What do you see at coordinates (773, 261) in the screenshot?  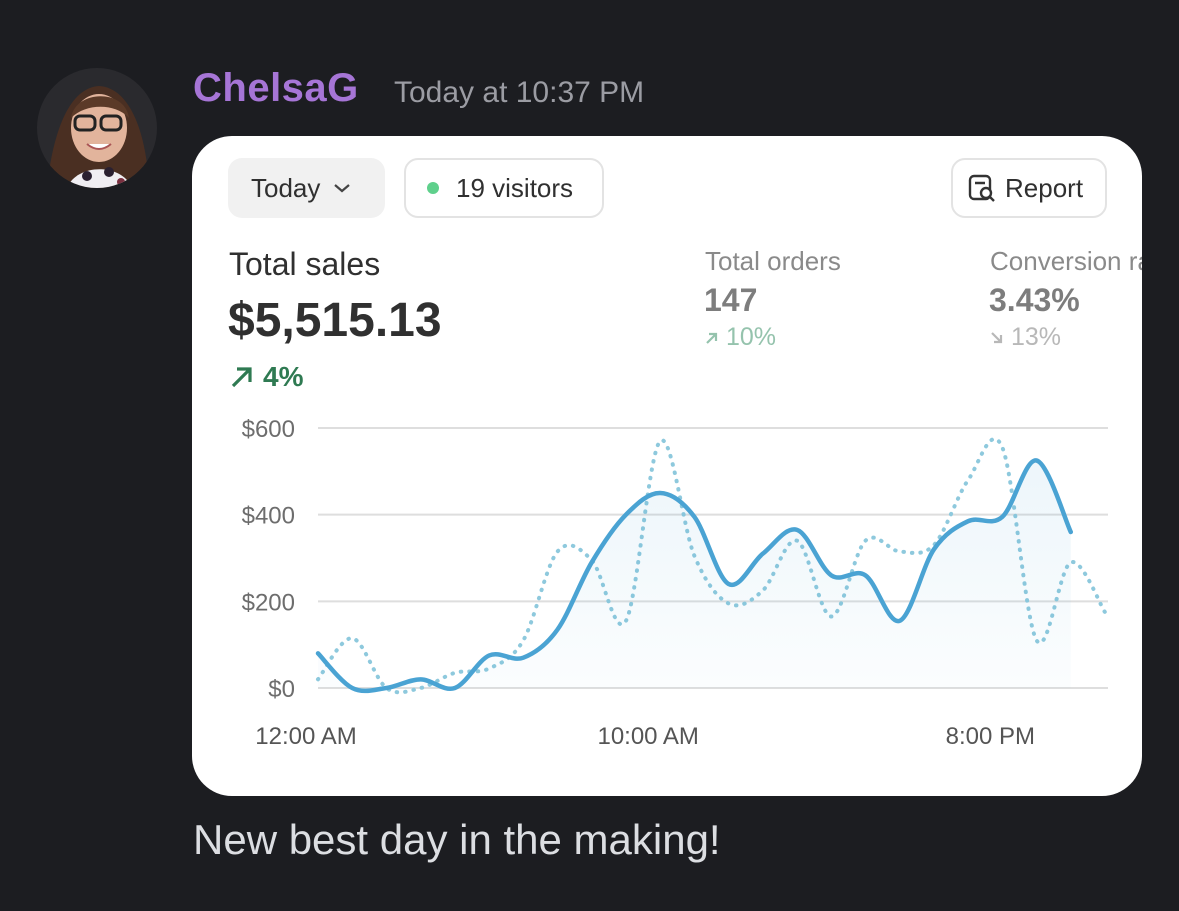 I see `metric-label: Total orders` at bounding box center [773, 261].